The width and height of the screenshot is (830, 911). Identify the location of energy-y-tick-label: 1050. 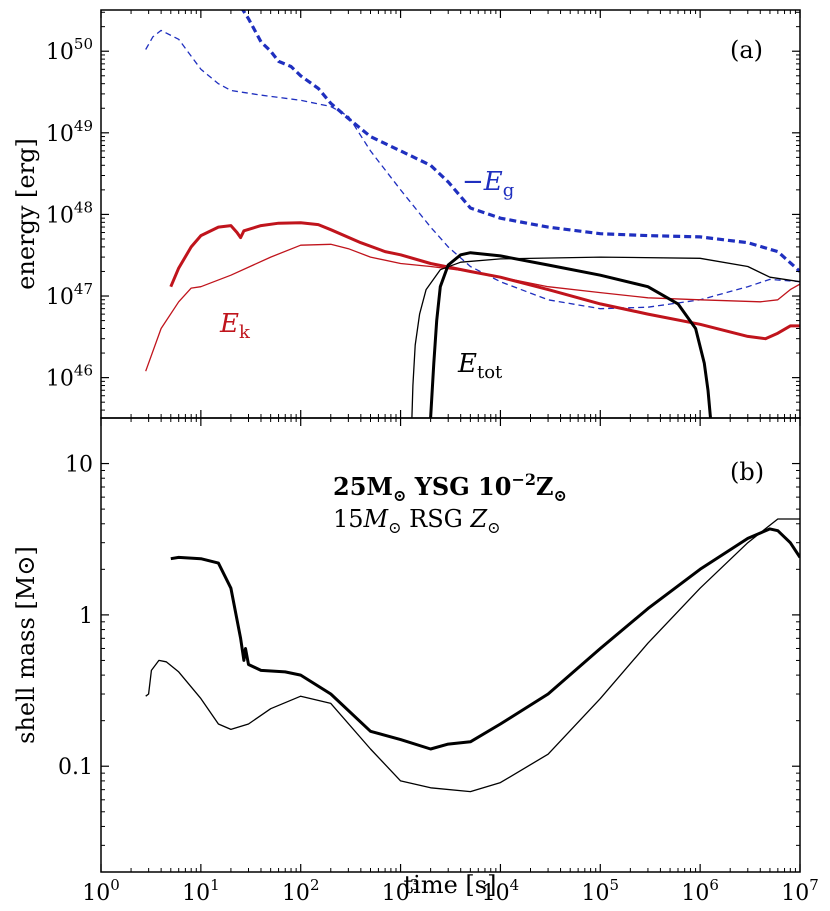
(69, 50).